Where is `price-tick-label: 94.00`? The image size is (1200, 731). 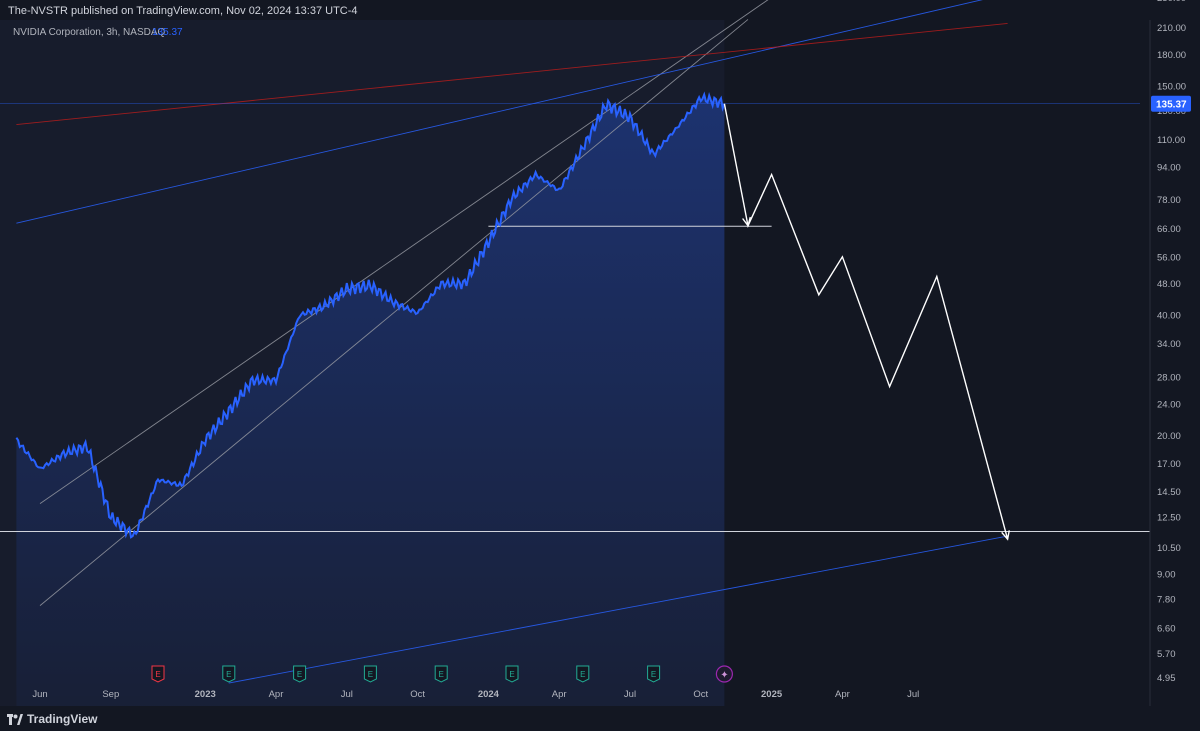
price-tick-label: 94.00 is located at coordinates (1169, 167).